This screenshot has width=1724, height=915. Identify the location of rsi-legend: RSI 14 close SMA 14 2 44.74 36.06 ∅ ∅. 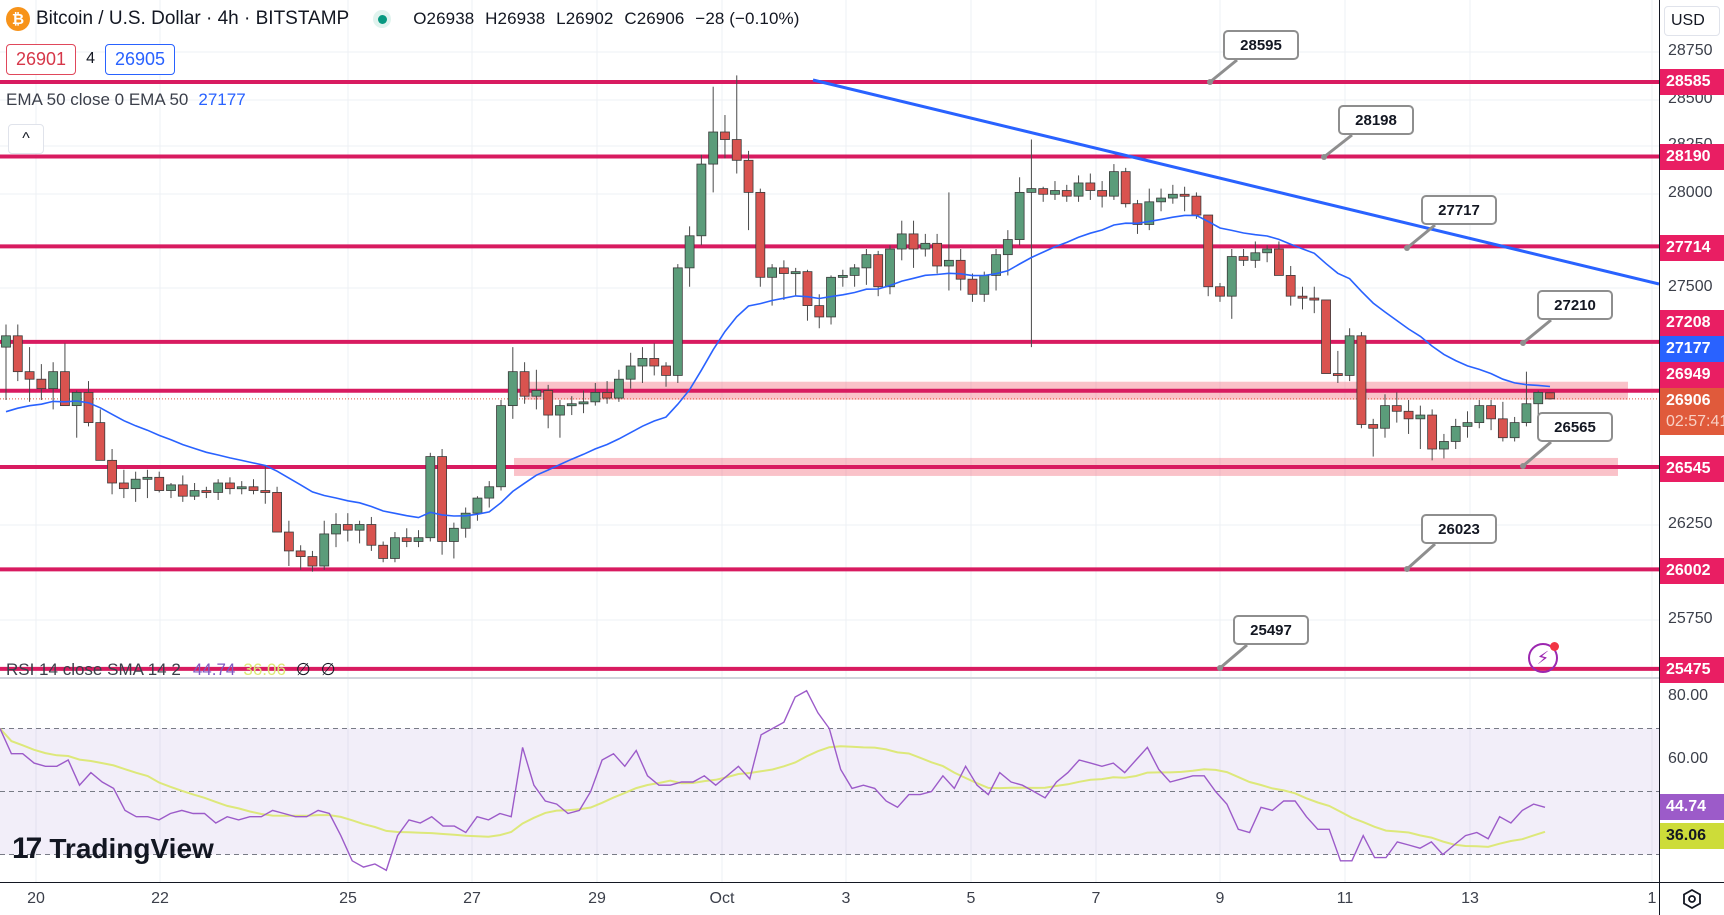
(171, 670).